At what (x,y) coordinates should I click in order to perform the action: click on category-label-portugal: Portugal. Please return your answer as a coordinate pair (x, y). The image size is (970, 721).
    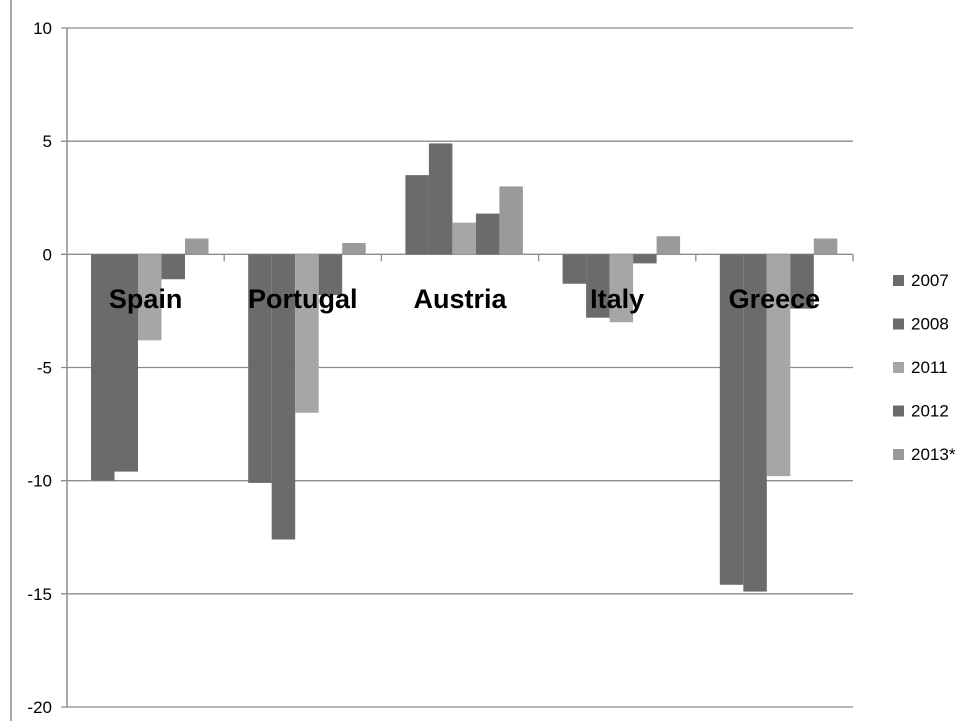
    Looking at the image, I should click on (303, 299).